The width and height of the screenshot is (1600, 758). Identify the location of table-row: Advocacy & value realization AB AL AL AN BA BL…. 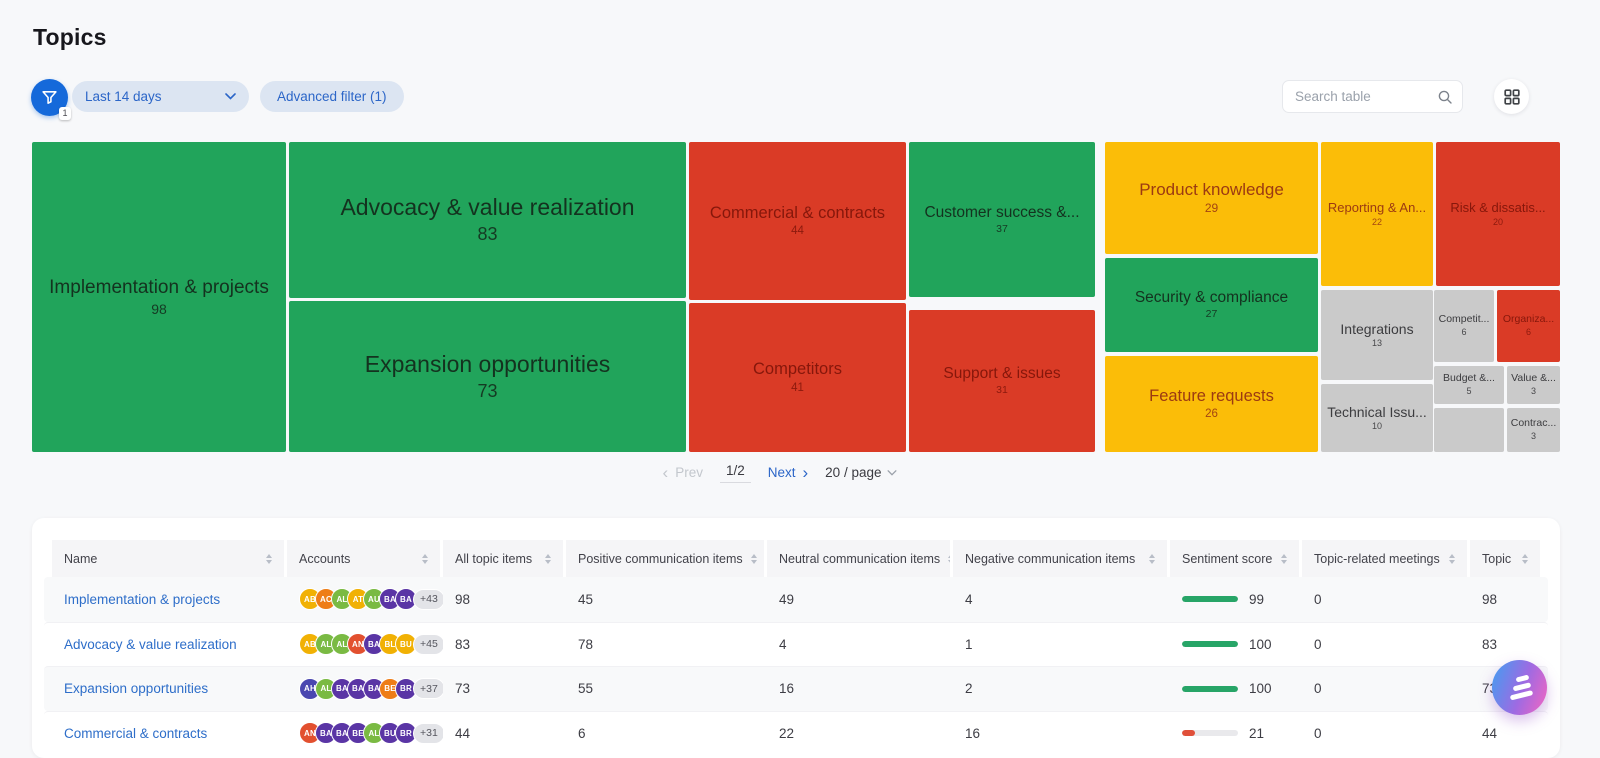
(796, 644).